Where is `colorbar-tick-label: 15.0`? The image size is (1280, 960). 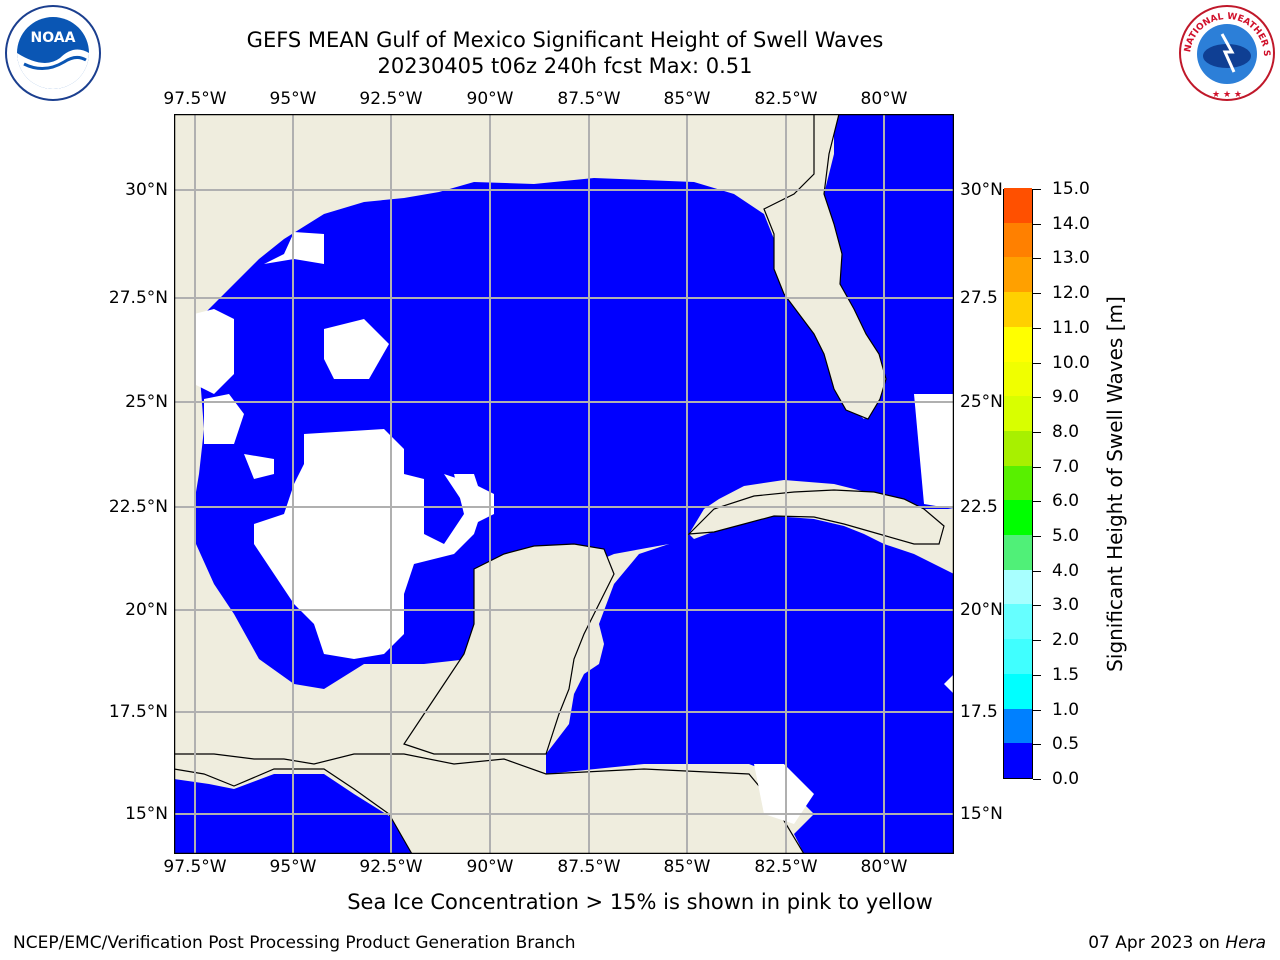 colorbar-tick-label: 15.0 is located at coordinates (1071, 189).